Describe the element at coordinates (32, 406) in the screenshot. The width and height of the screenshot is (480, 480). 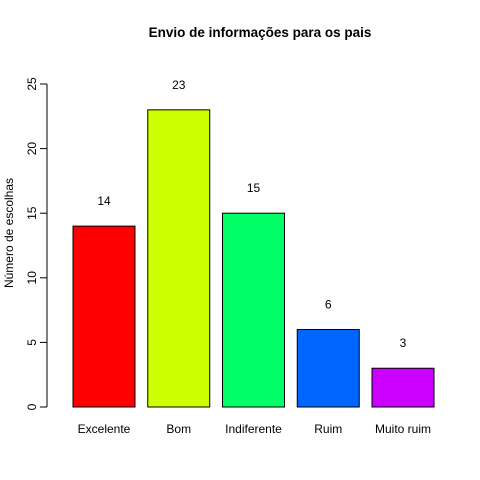
I see `y-tick-label: 0` at that location.